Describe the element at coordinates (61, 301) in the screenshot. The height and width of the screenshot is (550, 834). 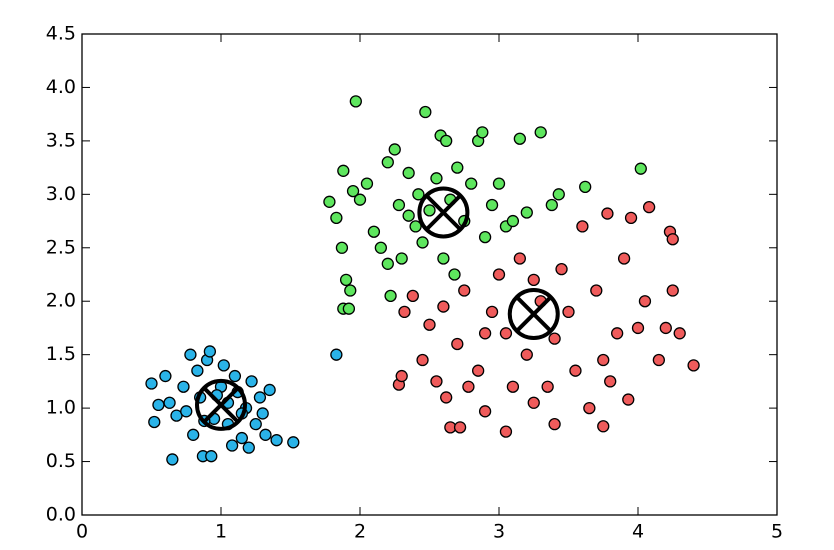
I see `y-tick-label: 2.0` at that location.